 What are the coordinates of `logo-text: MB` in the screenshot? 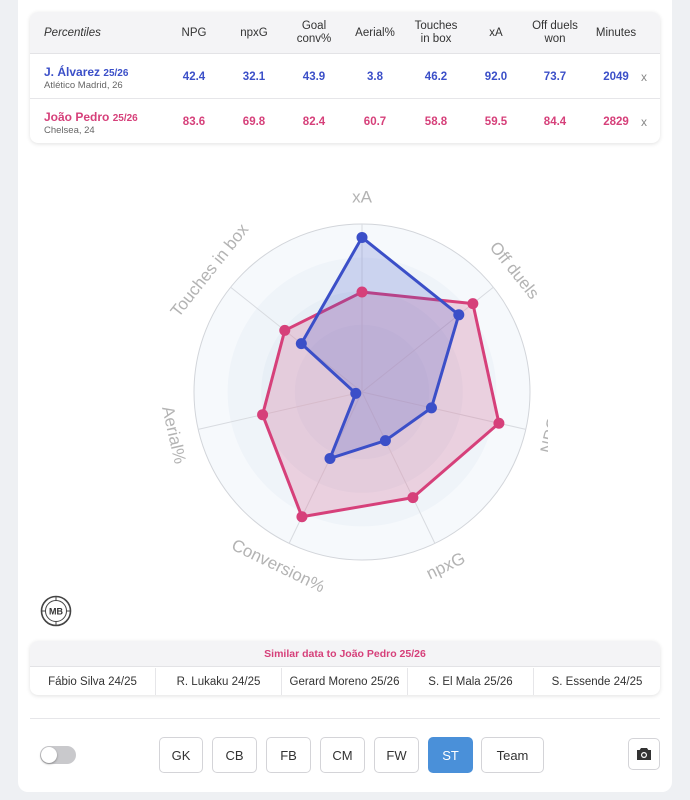 It's located at (56, 612).